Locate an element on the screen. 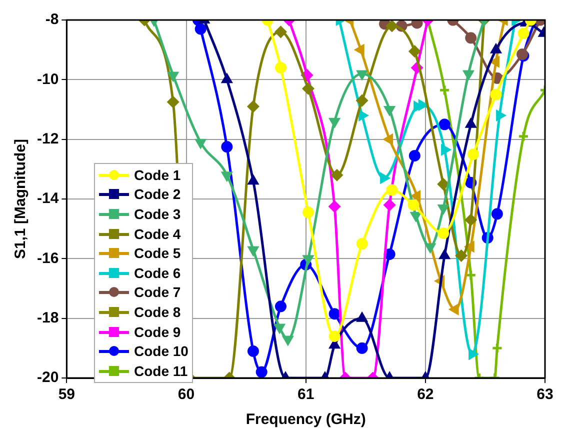  y-tick-label: -16 is located at coordinates (47, 258).